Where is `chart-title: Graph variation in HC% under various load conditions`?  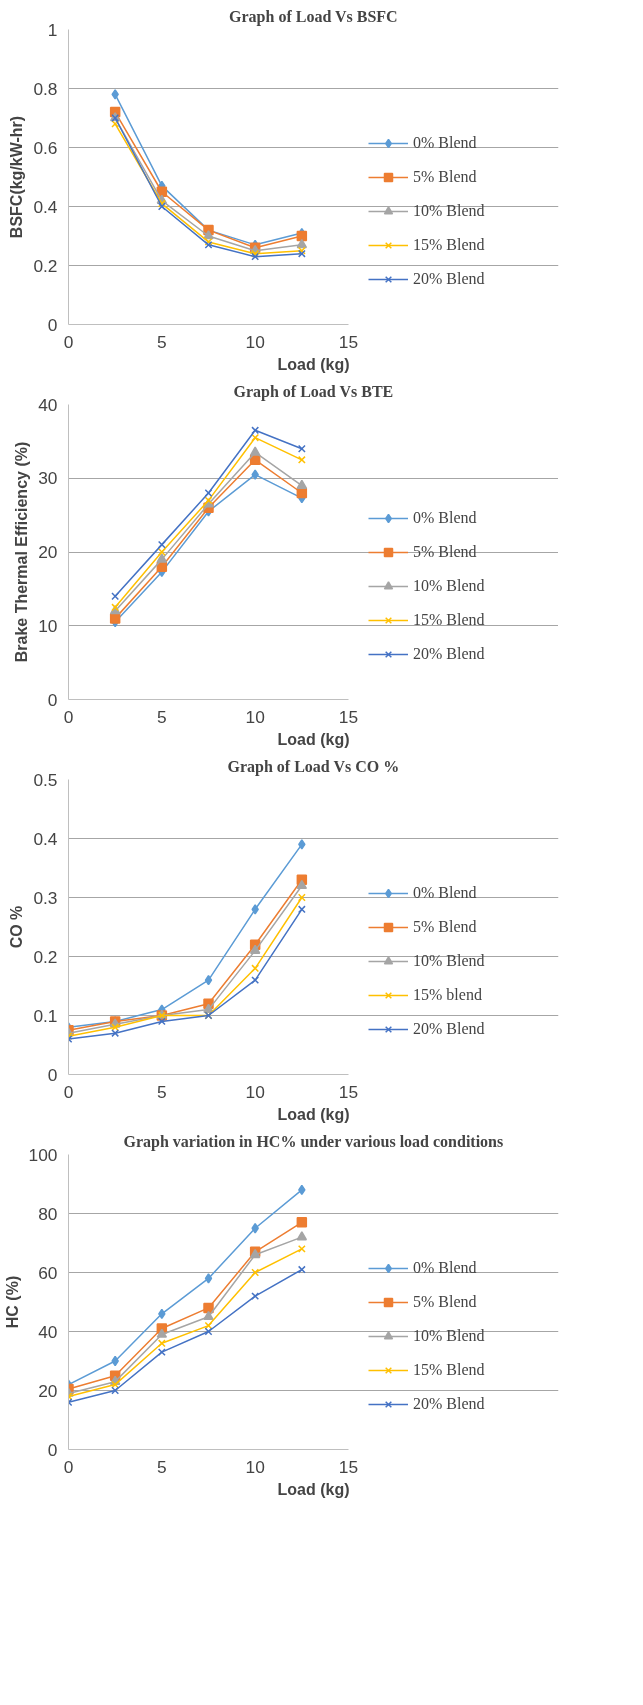
chart-title: Graph variation in HC% under various load conditions is located at coordinates (313, 1141).